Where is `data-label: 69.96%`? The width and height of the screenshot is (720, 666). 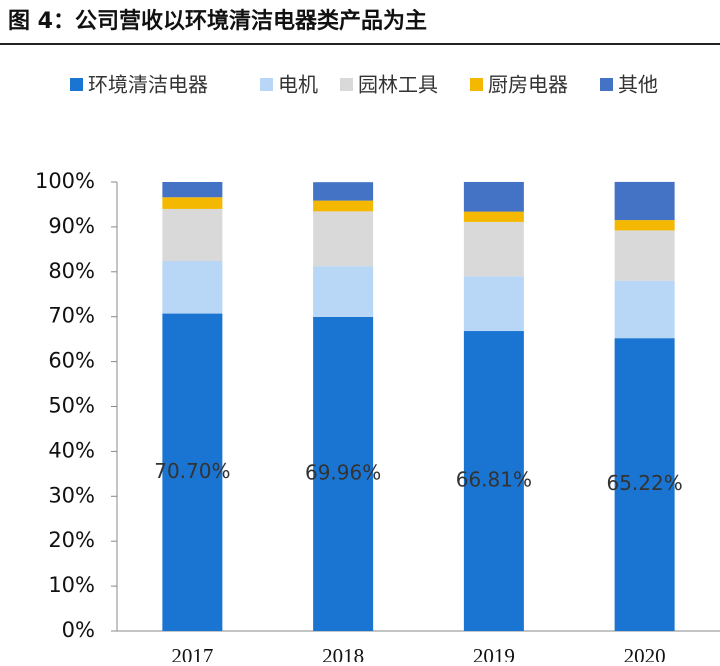 data-label: 69.96% is located at coordinates (343, 472).